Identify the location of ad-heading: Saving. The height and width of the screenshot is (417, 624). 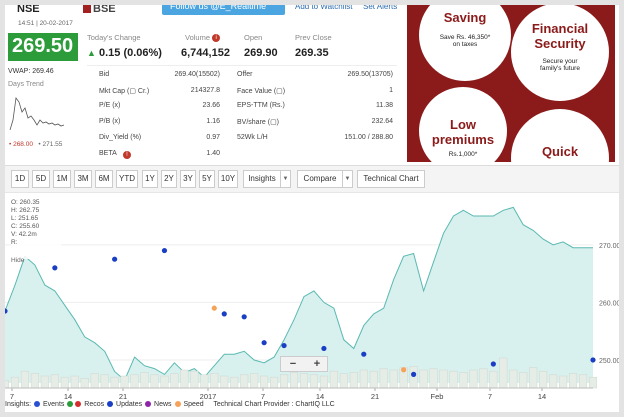
(465, 17).